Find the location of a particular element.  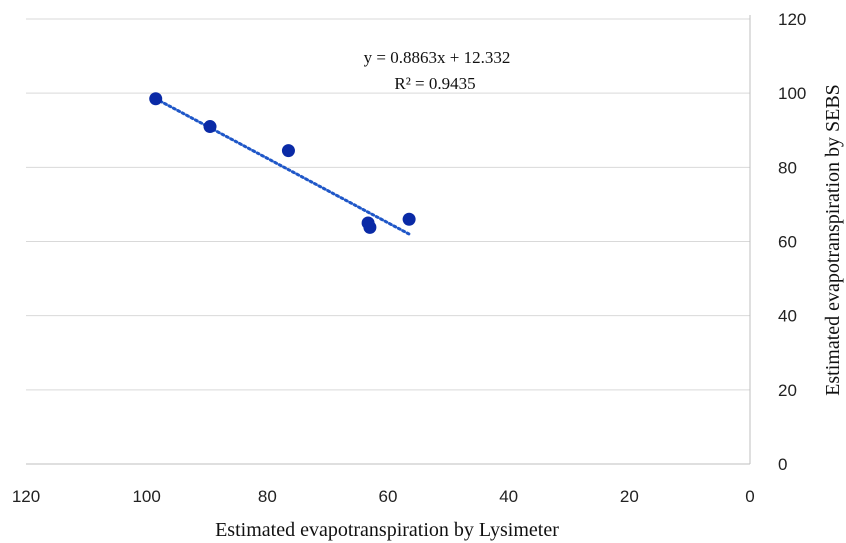

x-tick-label: 100 is located at coordinates (146, 496).